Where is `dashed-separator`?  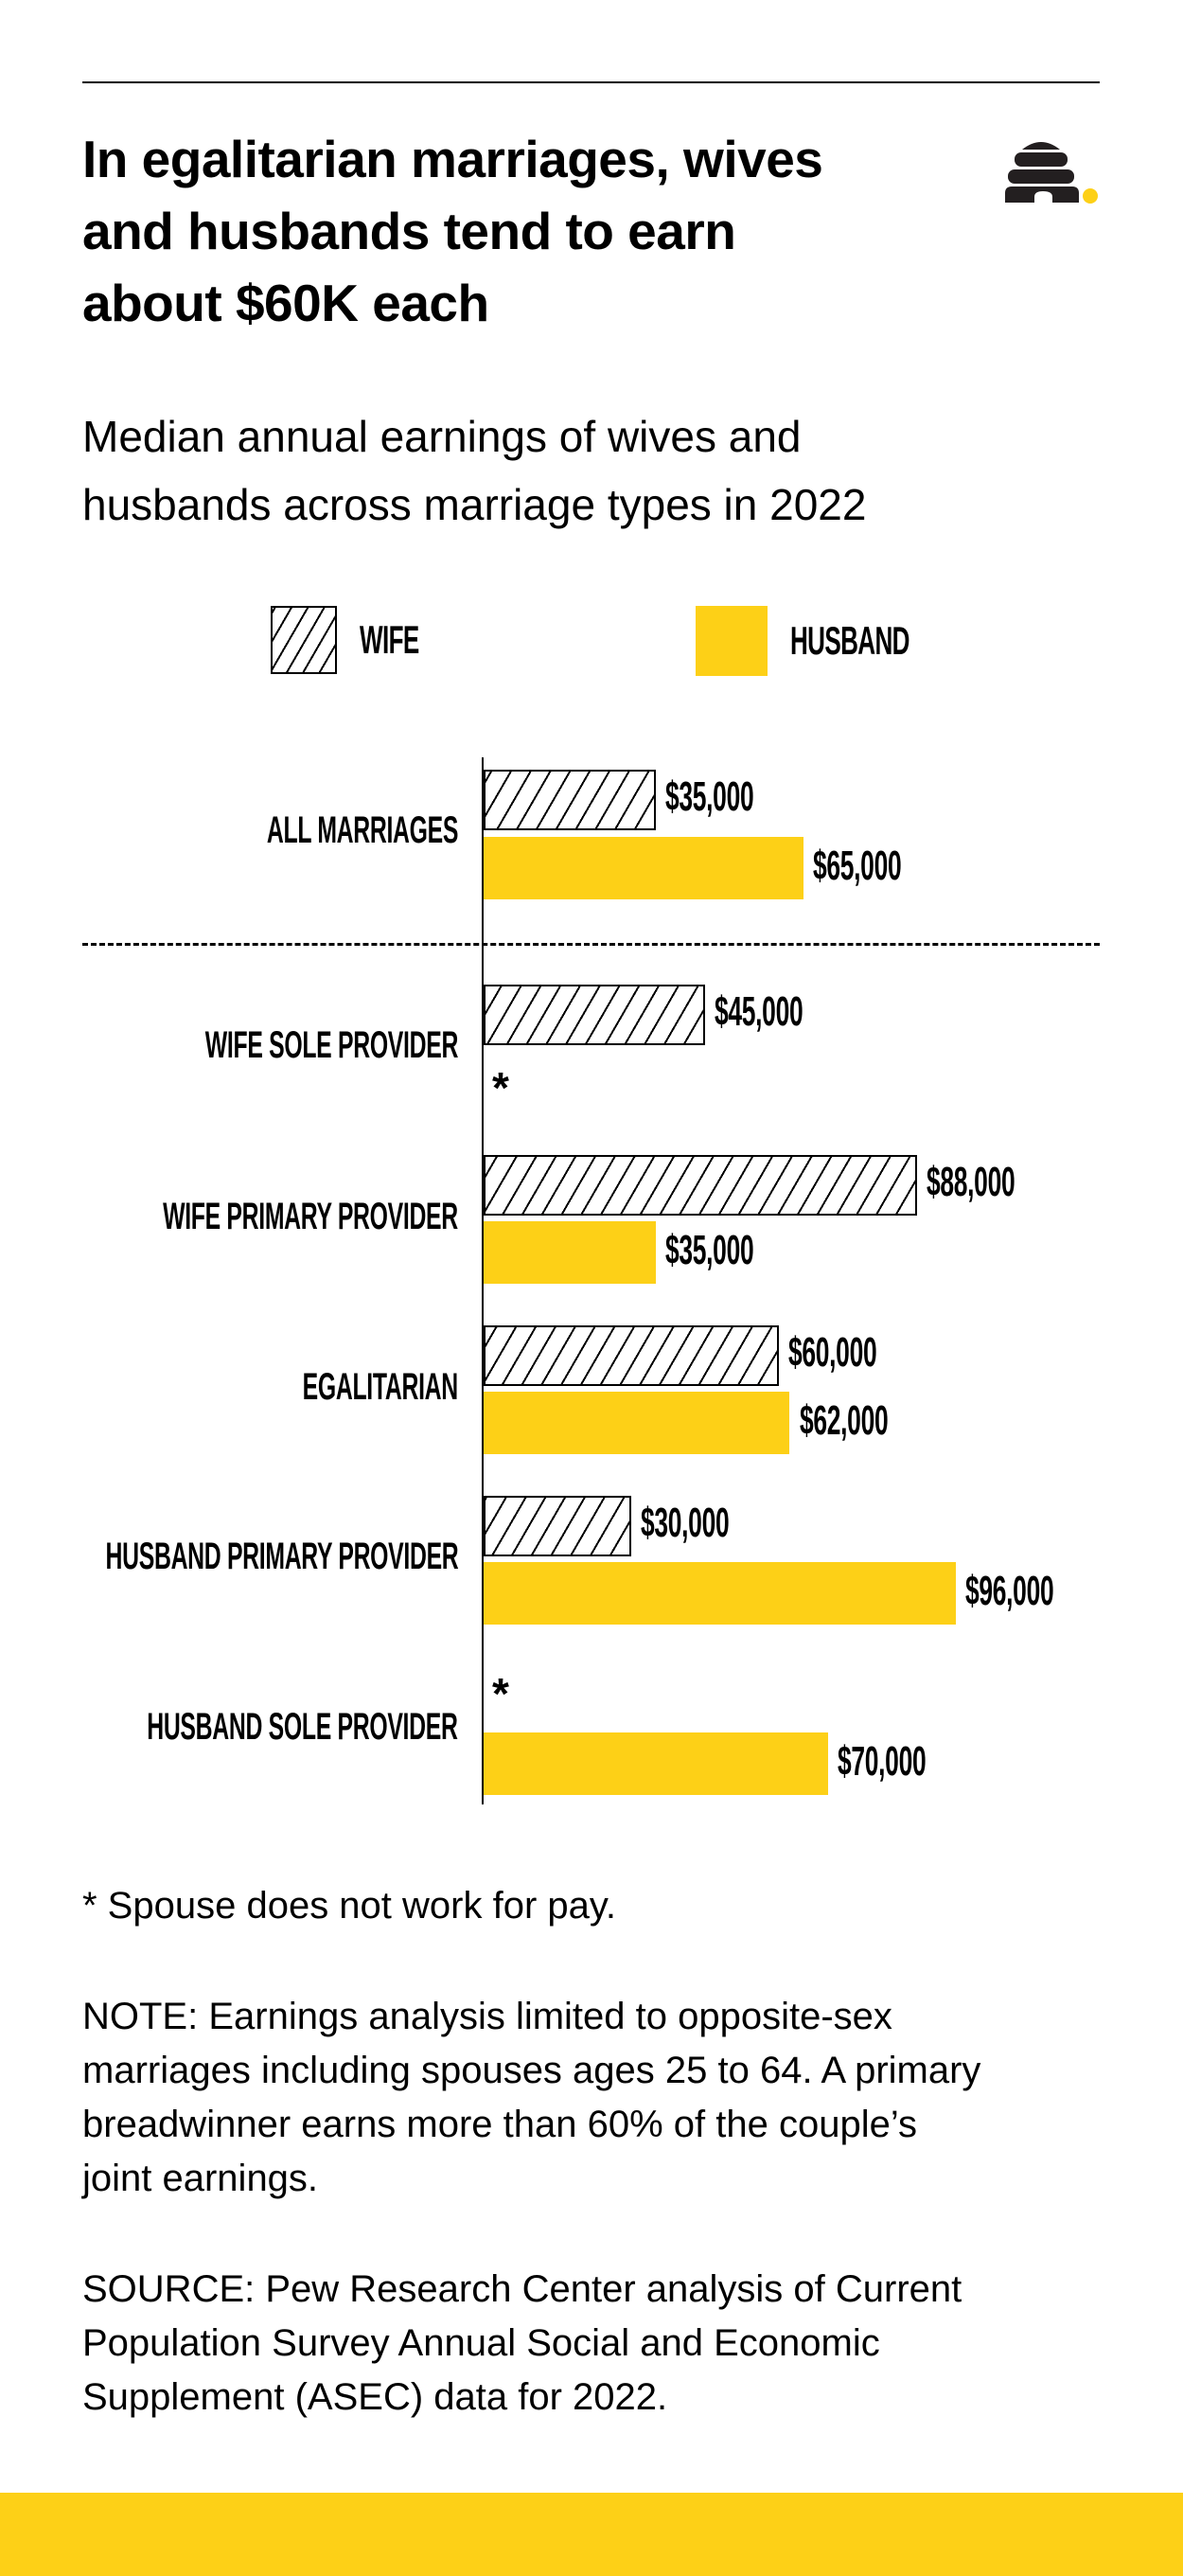
dashed-separator is located at coordinates (591, 945).